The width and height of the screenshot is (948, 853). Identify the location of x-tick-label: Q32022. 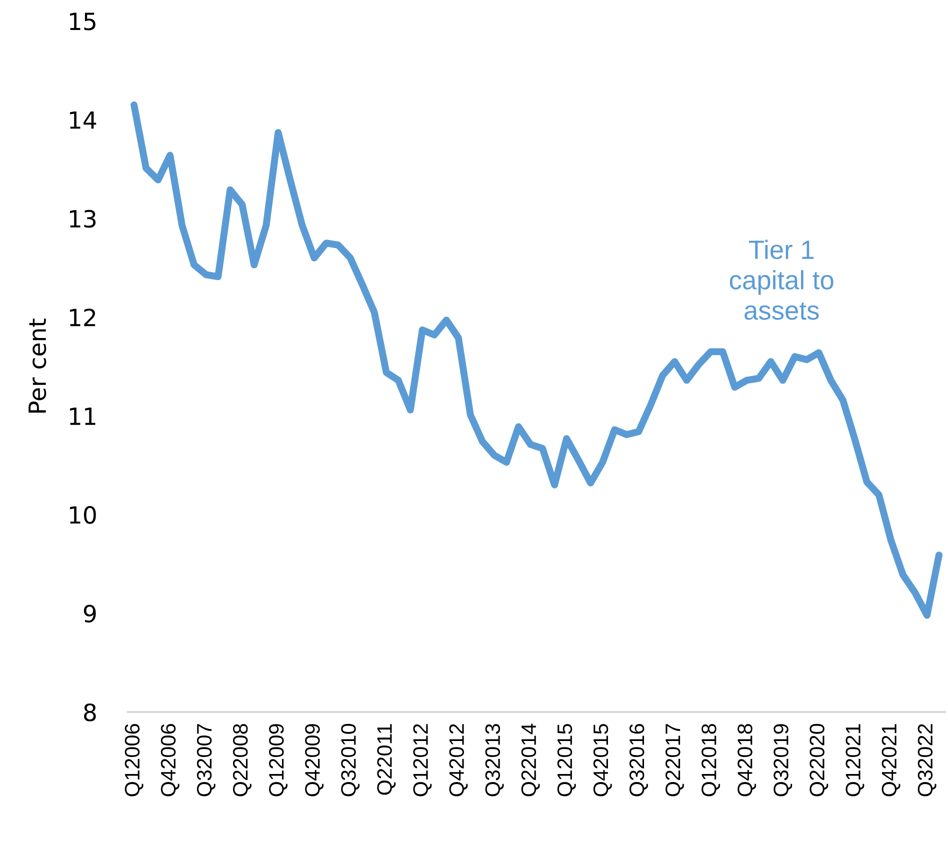
(927, 760).